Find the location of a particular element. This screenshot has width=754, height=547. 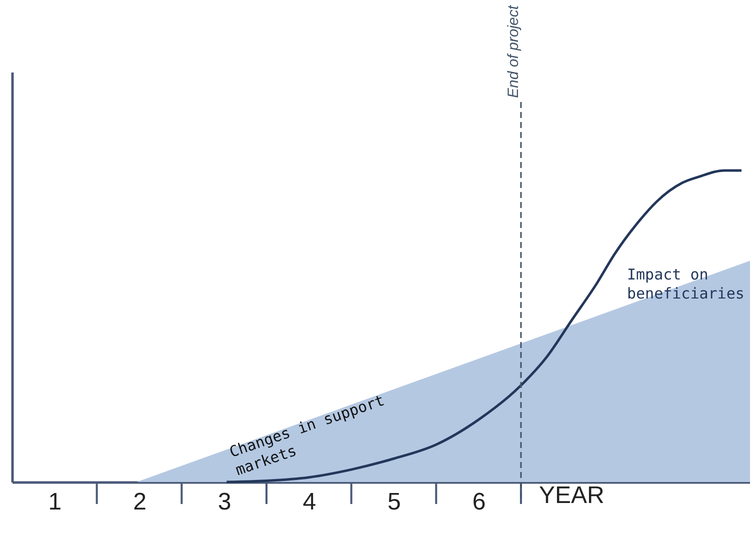

x-tick-label: 5 is located at coordinates (394, 502).